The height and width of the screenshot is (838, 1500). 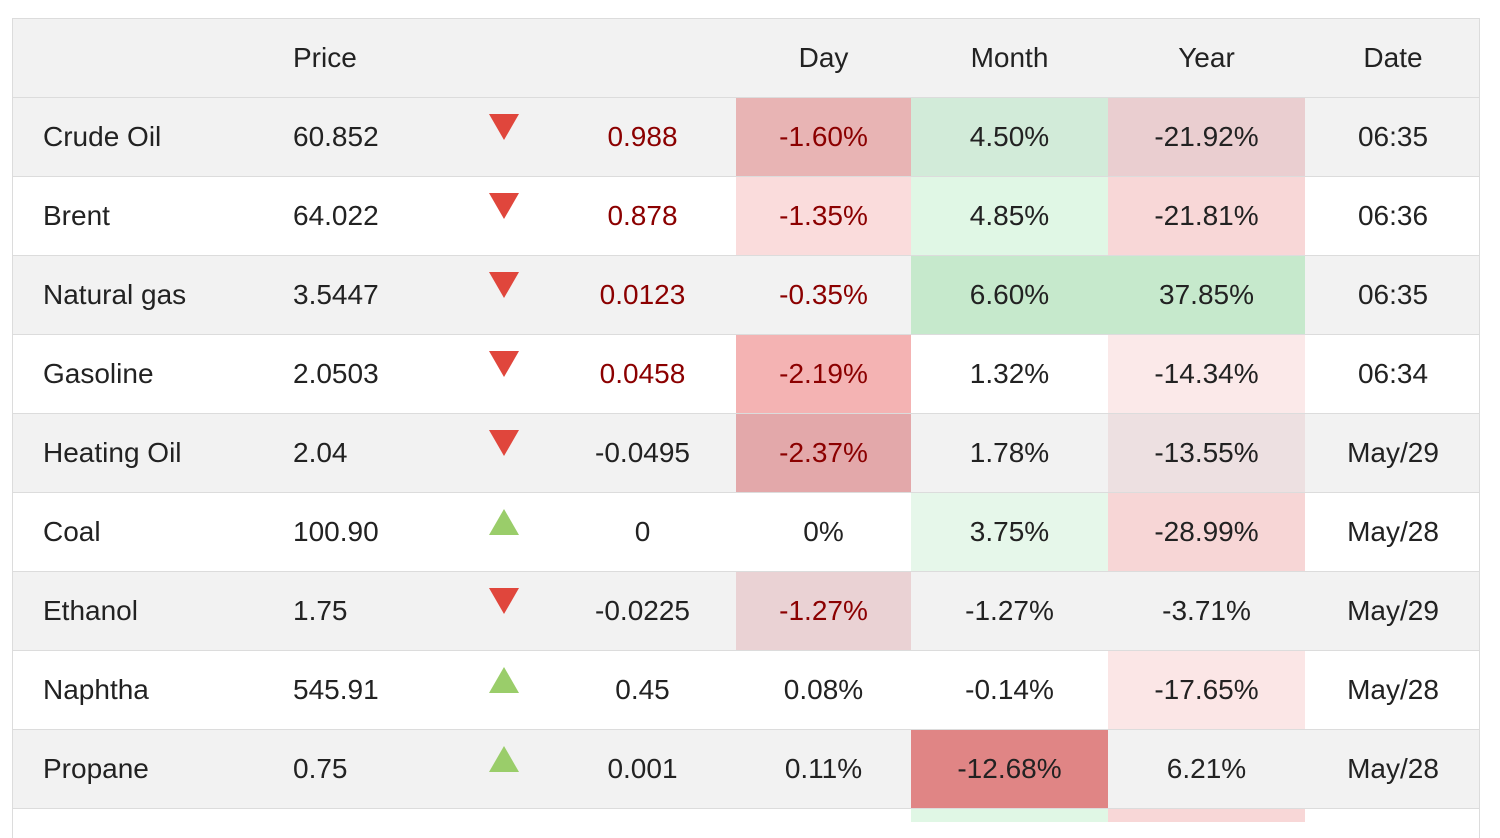 I want to click on price-cell: 3.5447, so click(x=361, y=295).